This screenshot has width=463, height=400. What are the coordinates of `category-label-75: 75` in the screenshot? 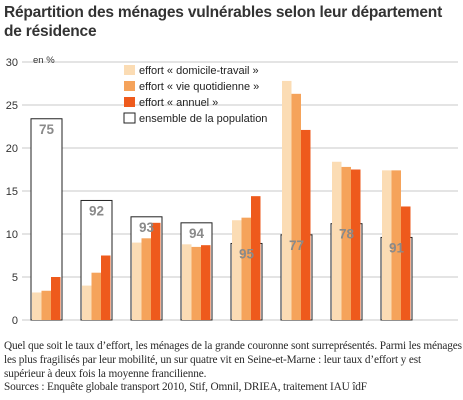 It's located at (47, 129).